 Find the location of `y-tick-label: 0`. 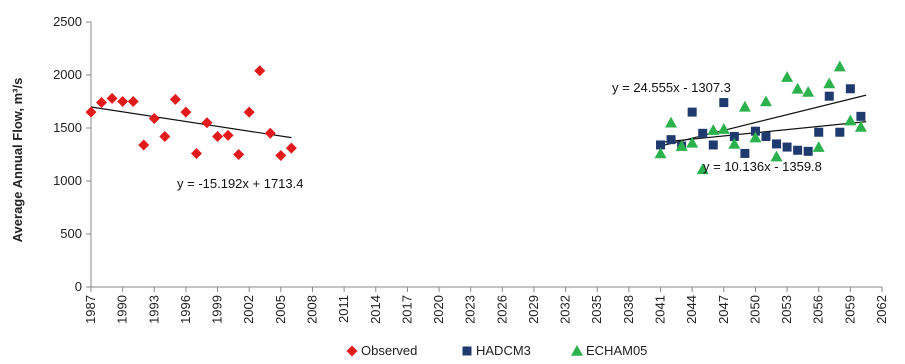

y-tick-label: 0 is located at coordinates (78, 286).